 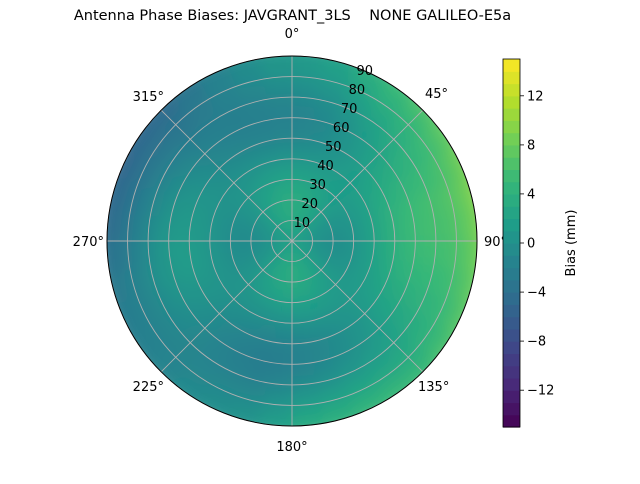 I want to click on radial-tick-label: 10, so click(x=302, y=223).